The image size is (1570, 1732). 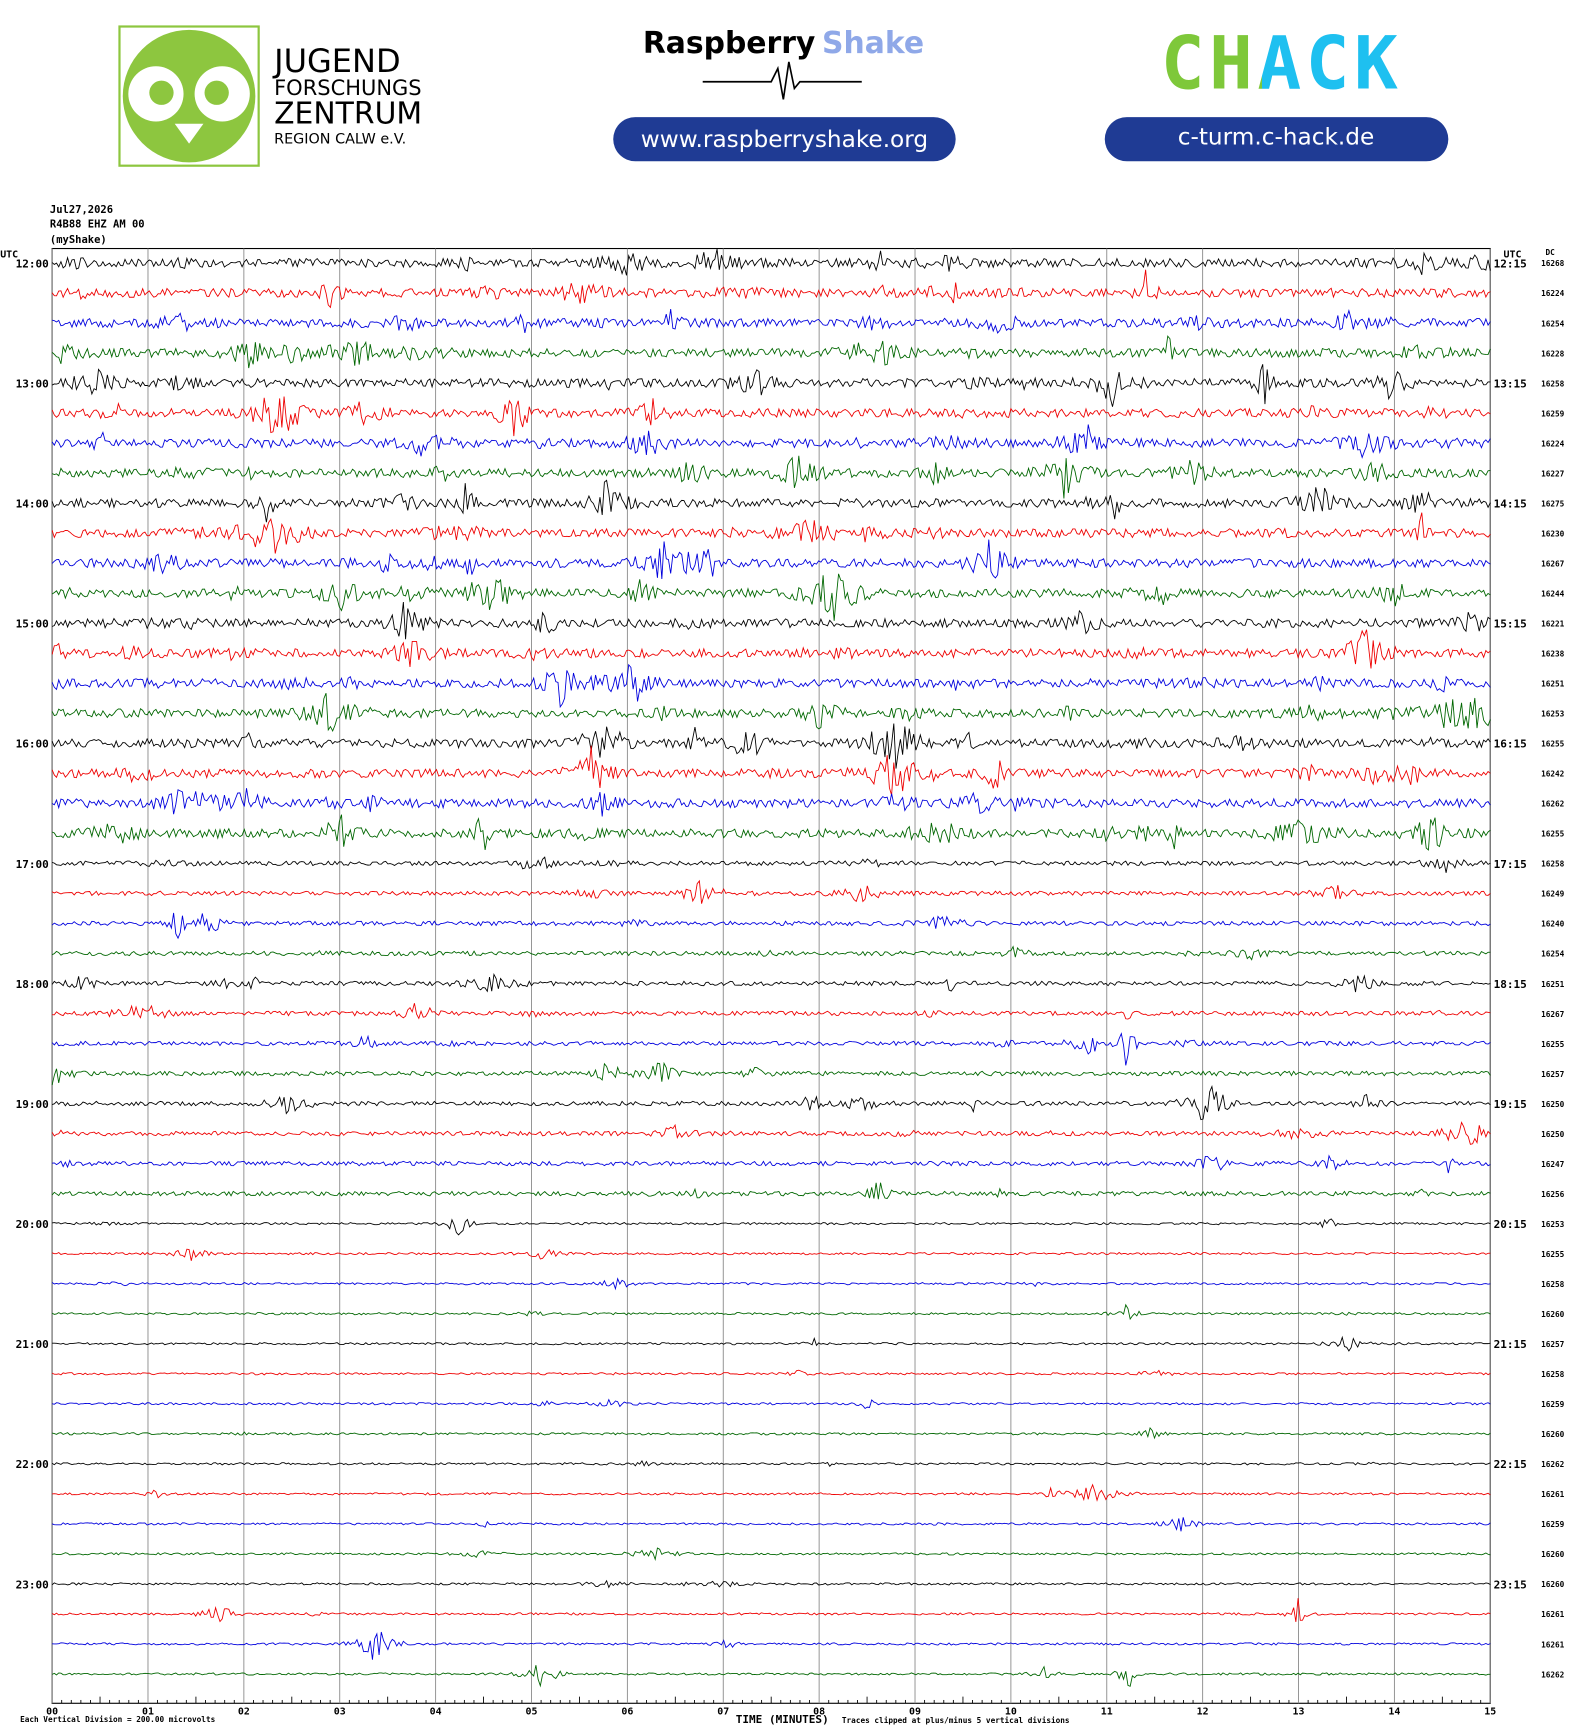 What do you see at coordinates (1553, 263) in the screenshot?
I see `dc-value: 16268` at bounding box center [1553, 263].